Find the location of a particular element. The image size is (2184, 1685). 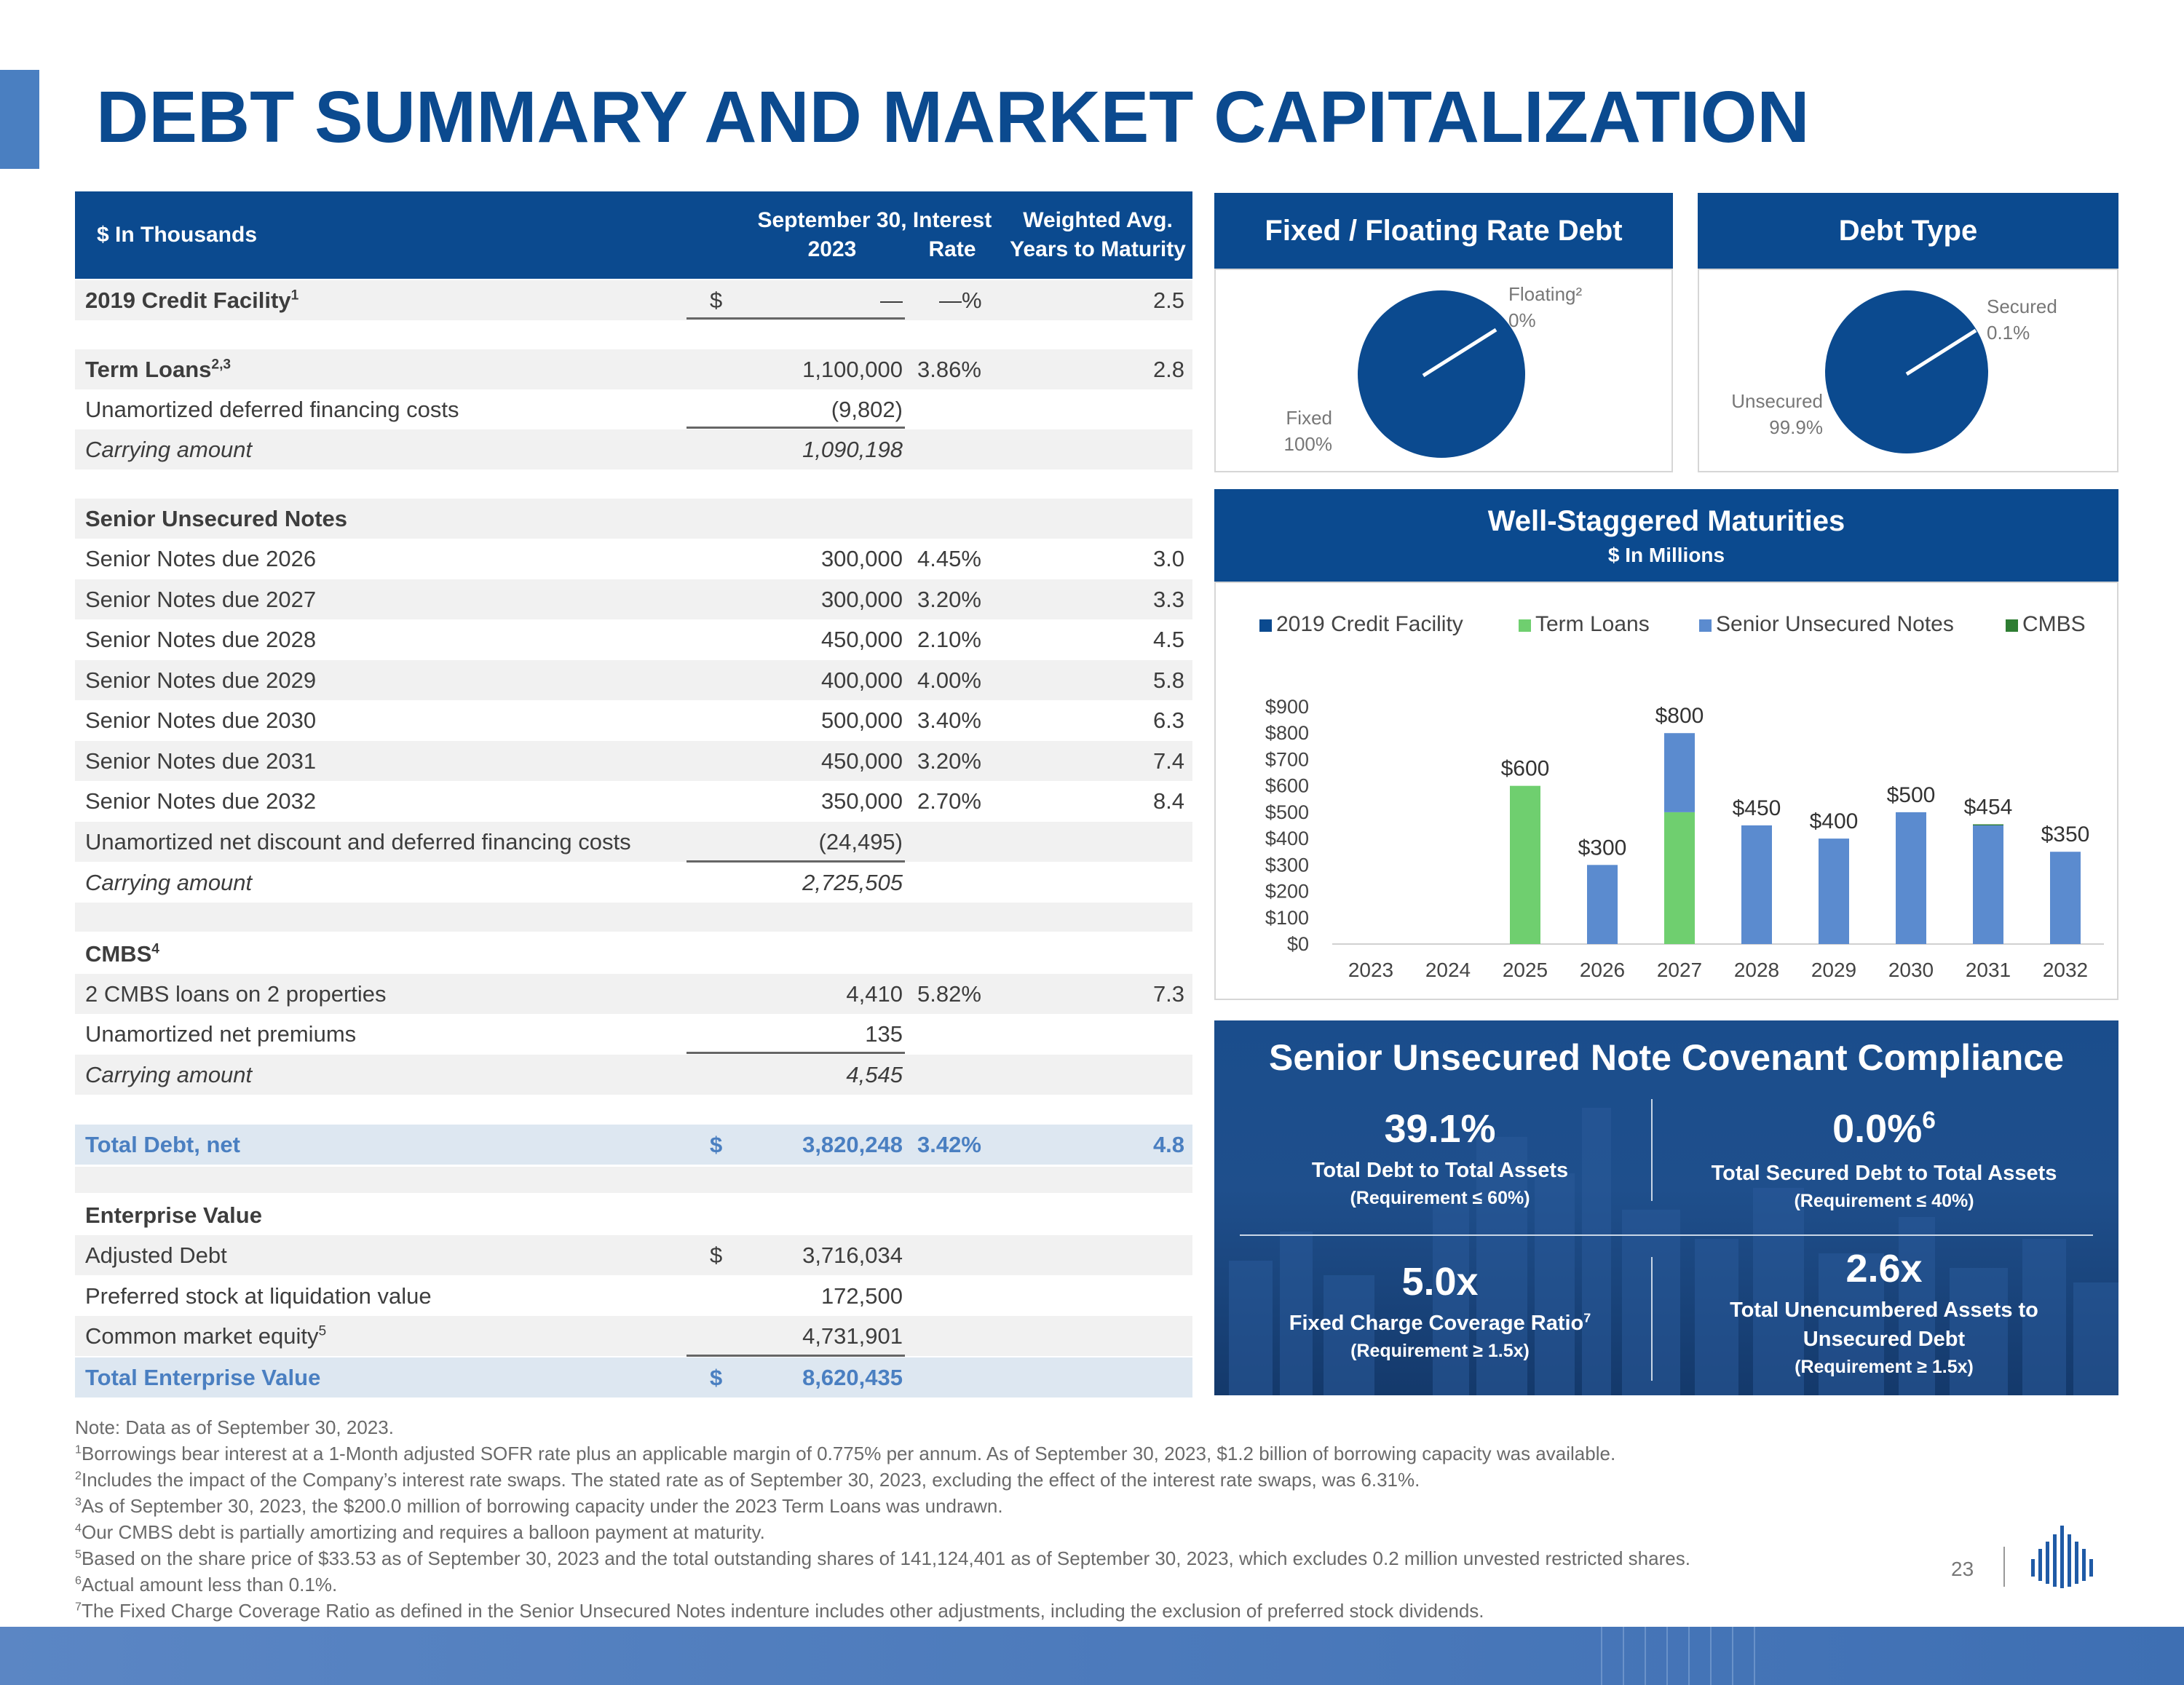

metric-unencumbered-req: (Requirement ≥ 1.5x) is located at coordinates (1884, 1367).